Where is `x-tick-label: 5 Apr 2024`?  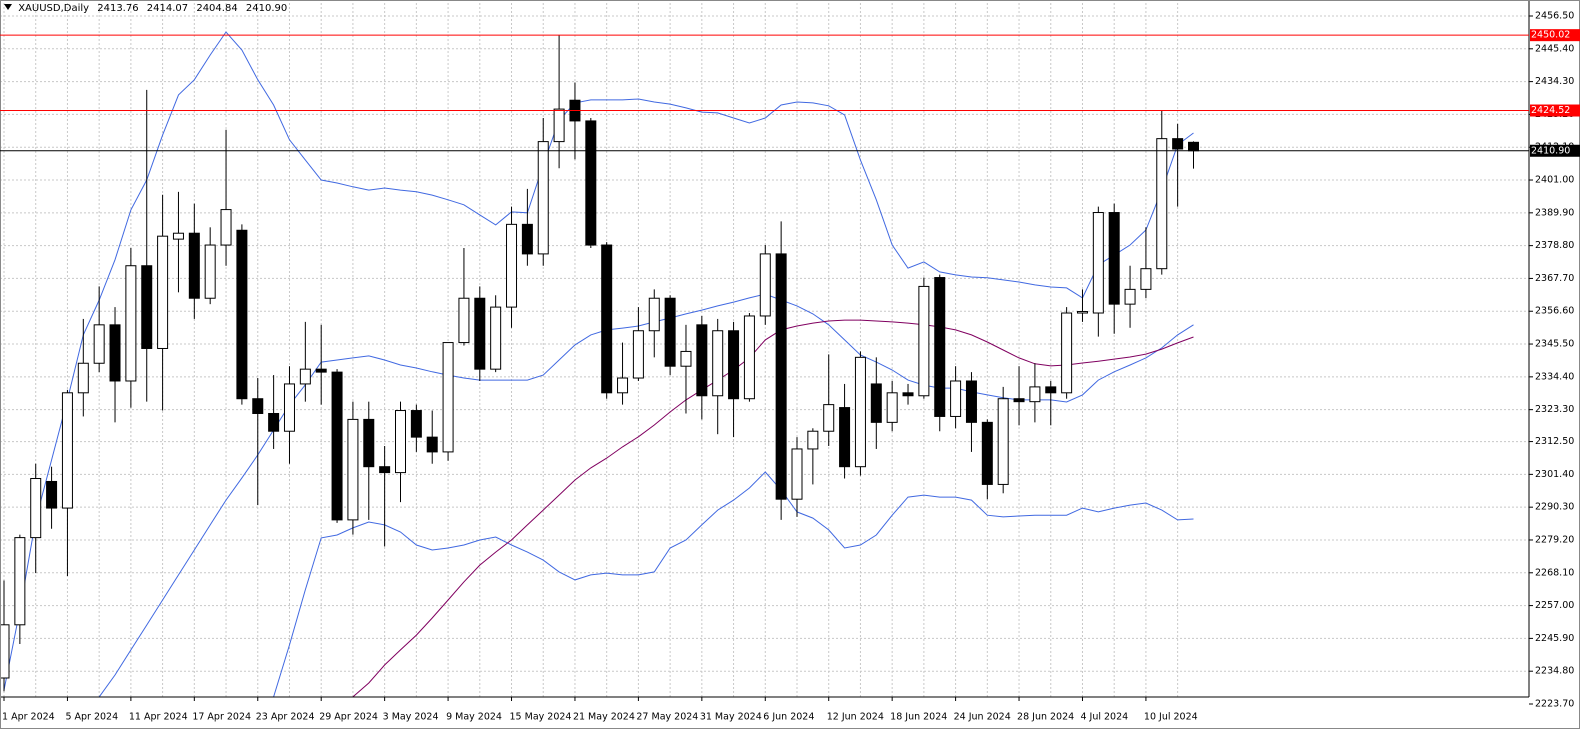
x-tick-label: 5 Apr 2024 is located at coordinates (91, 717).